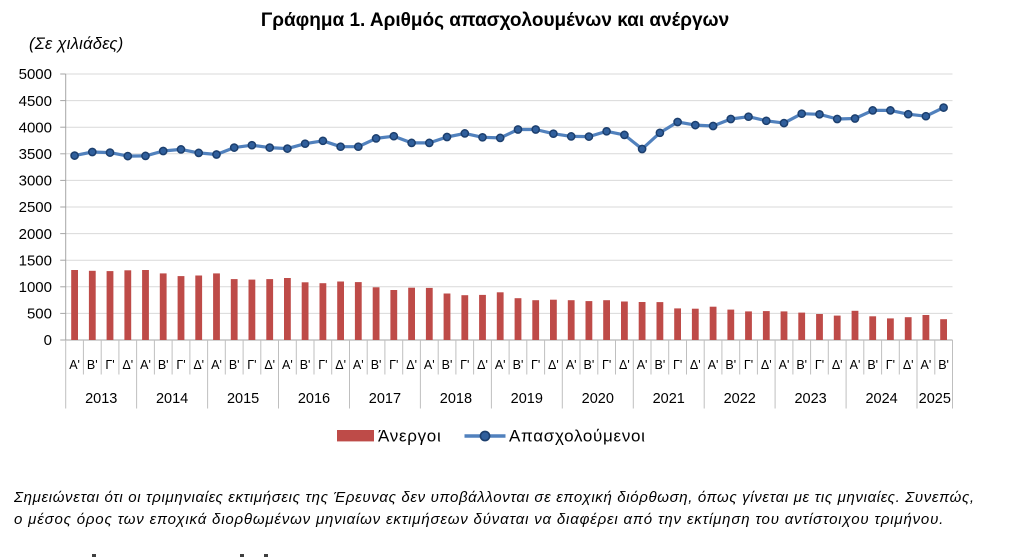  I want to click on svg-text: 2018, so click(456, 399).